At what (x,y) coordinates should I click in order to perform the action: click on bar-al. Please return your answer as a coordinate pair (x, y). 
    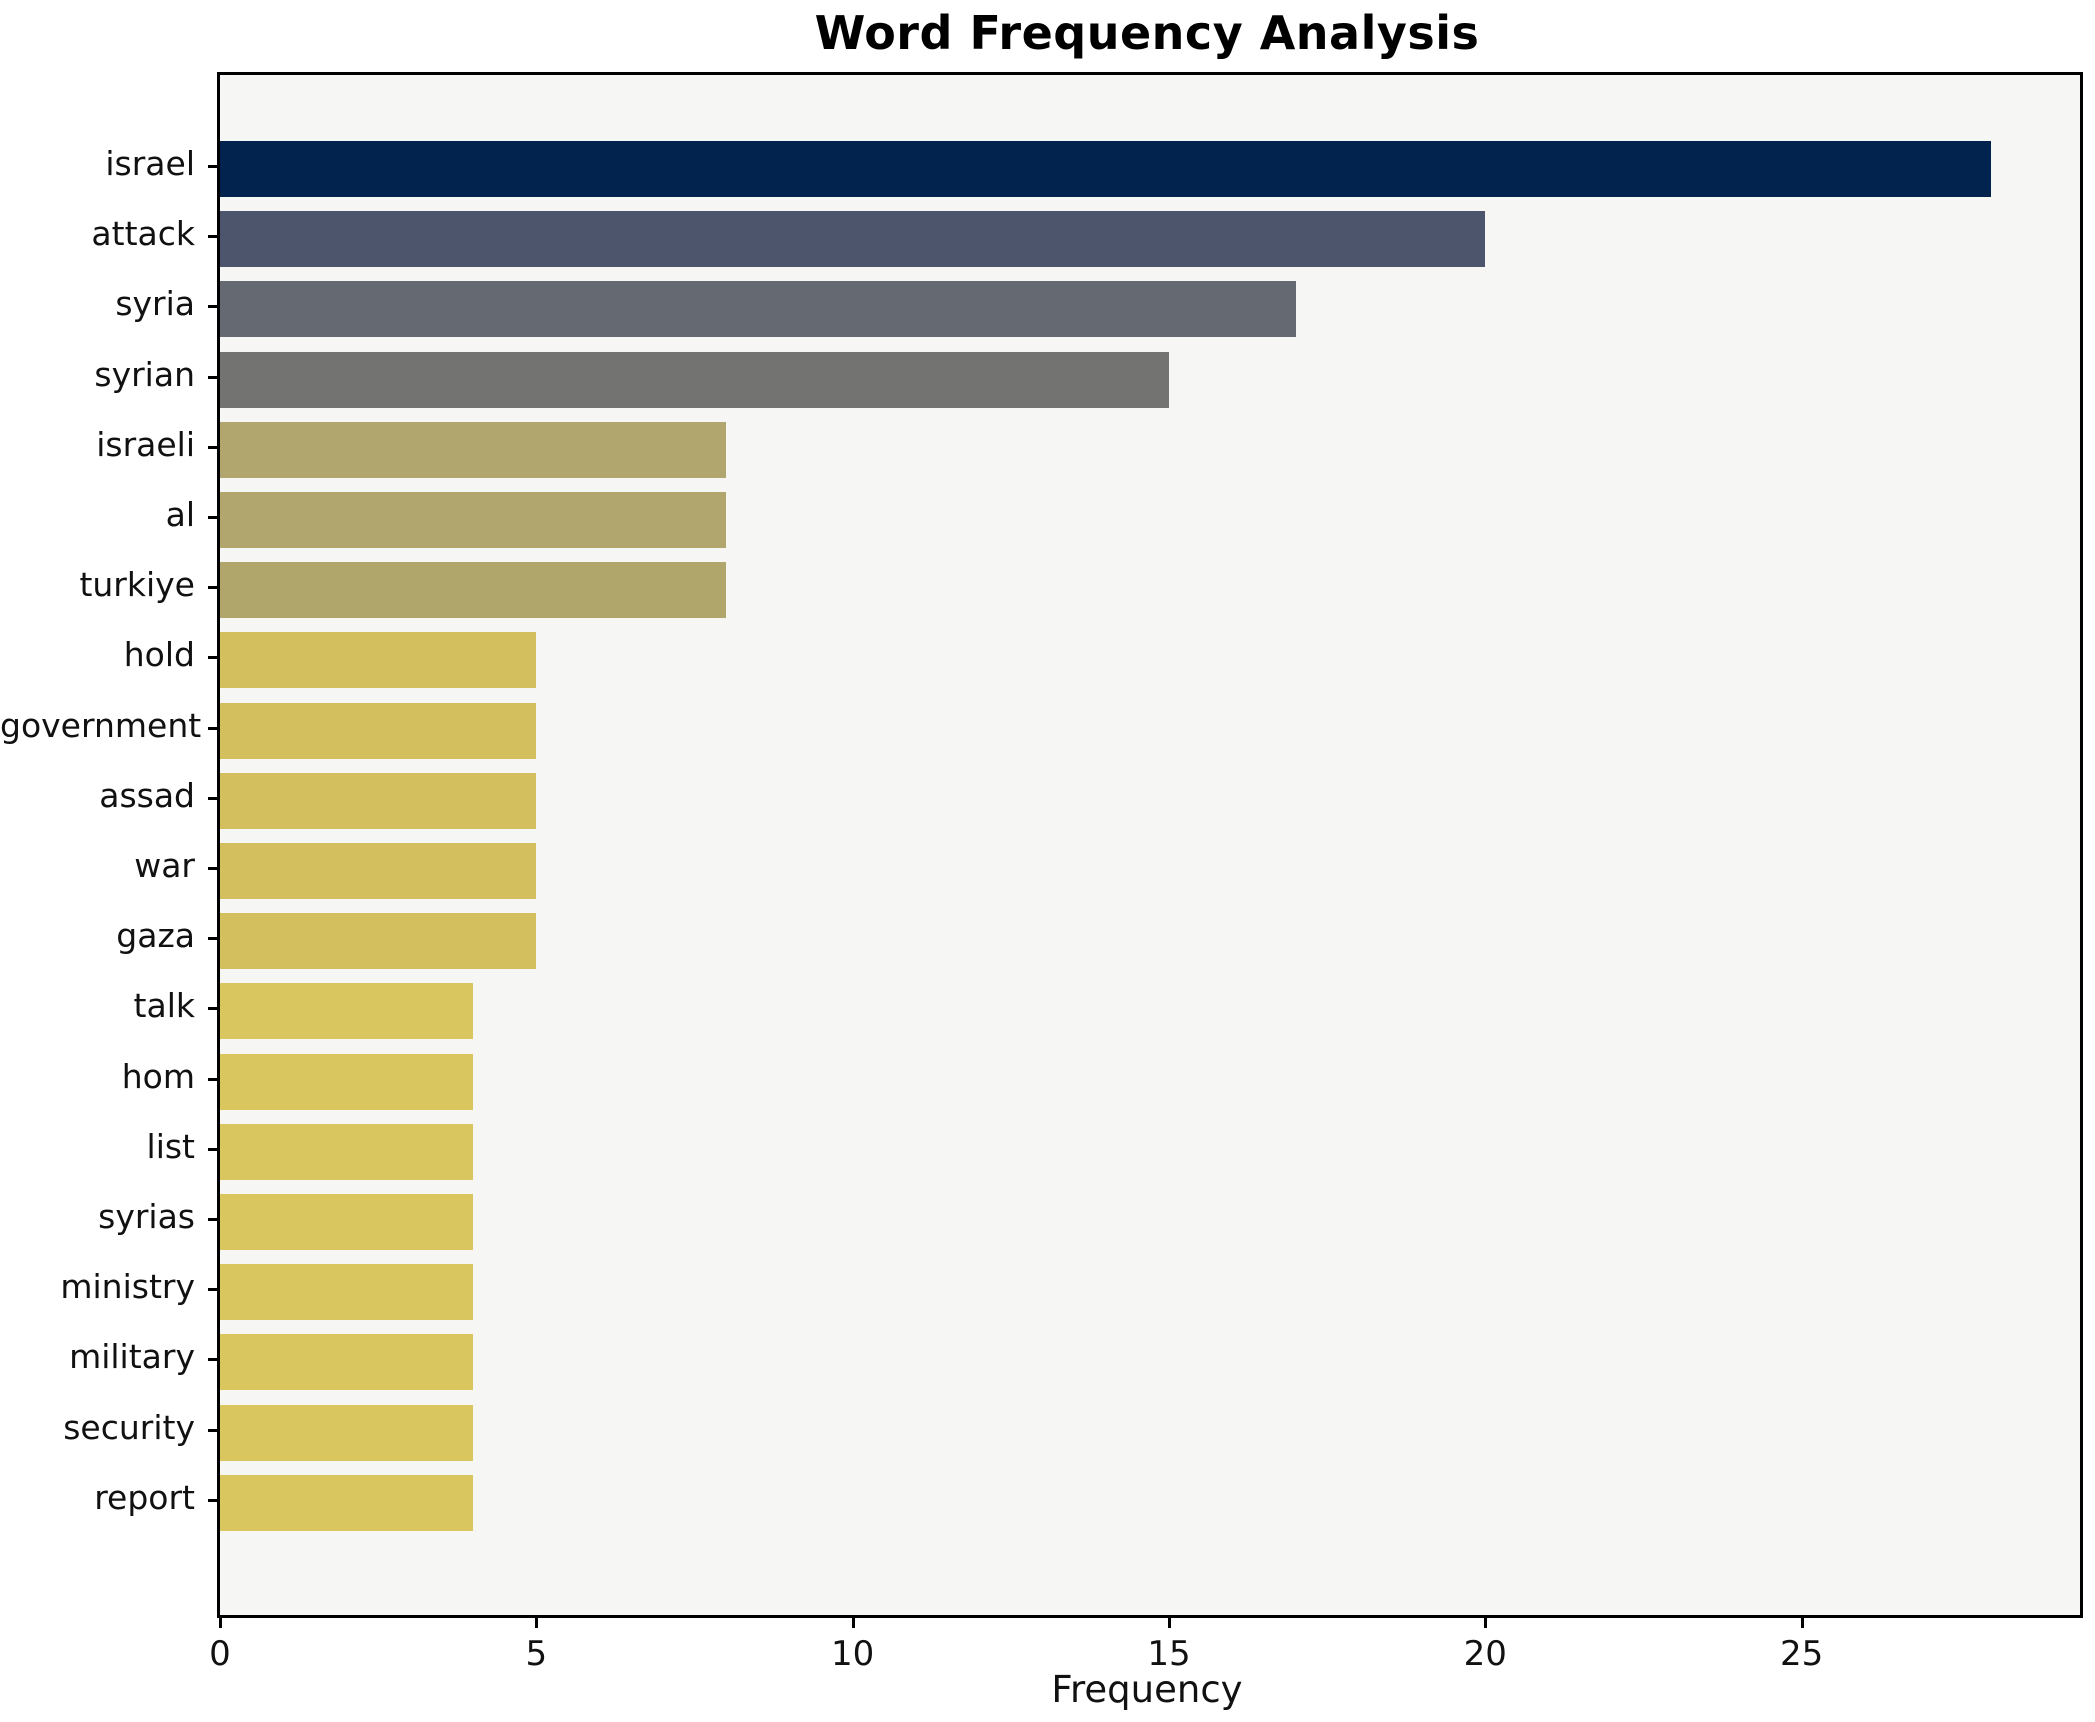
    Looking at the image, I should click on (473, 520).